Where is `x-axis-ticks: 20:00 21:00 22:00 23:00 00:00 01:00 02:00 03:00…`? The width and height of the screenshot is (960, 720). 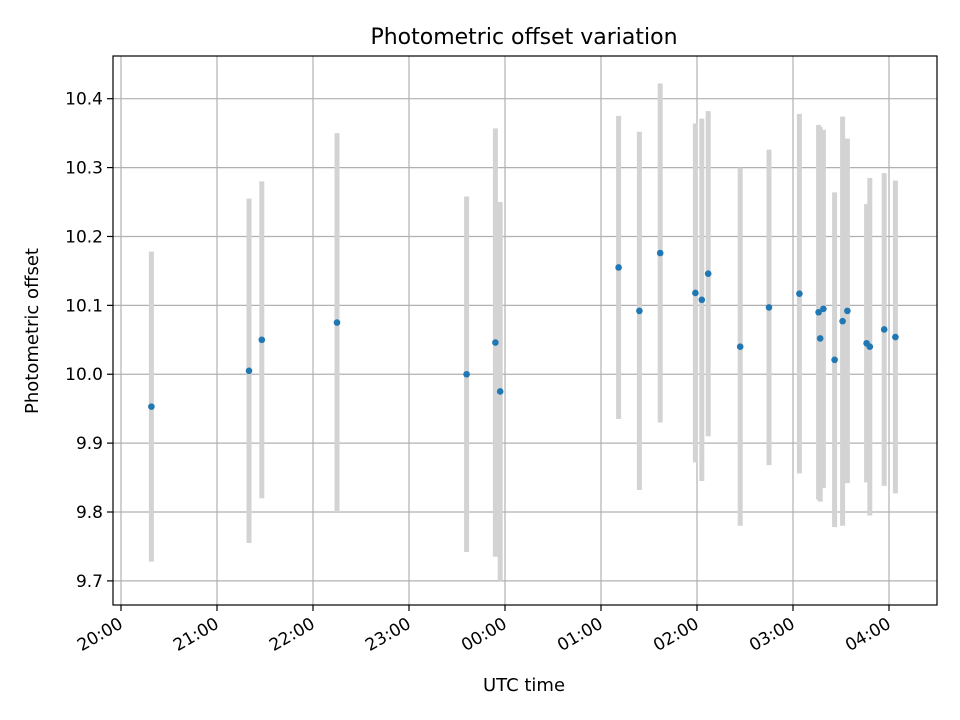
x-axis-ticks: 20:00 21:00 22:00 23:00 00:00 01:00 02:00 03:00… is located at coordinates (484, 630).